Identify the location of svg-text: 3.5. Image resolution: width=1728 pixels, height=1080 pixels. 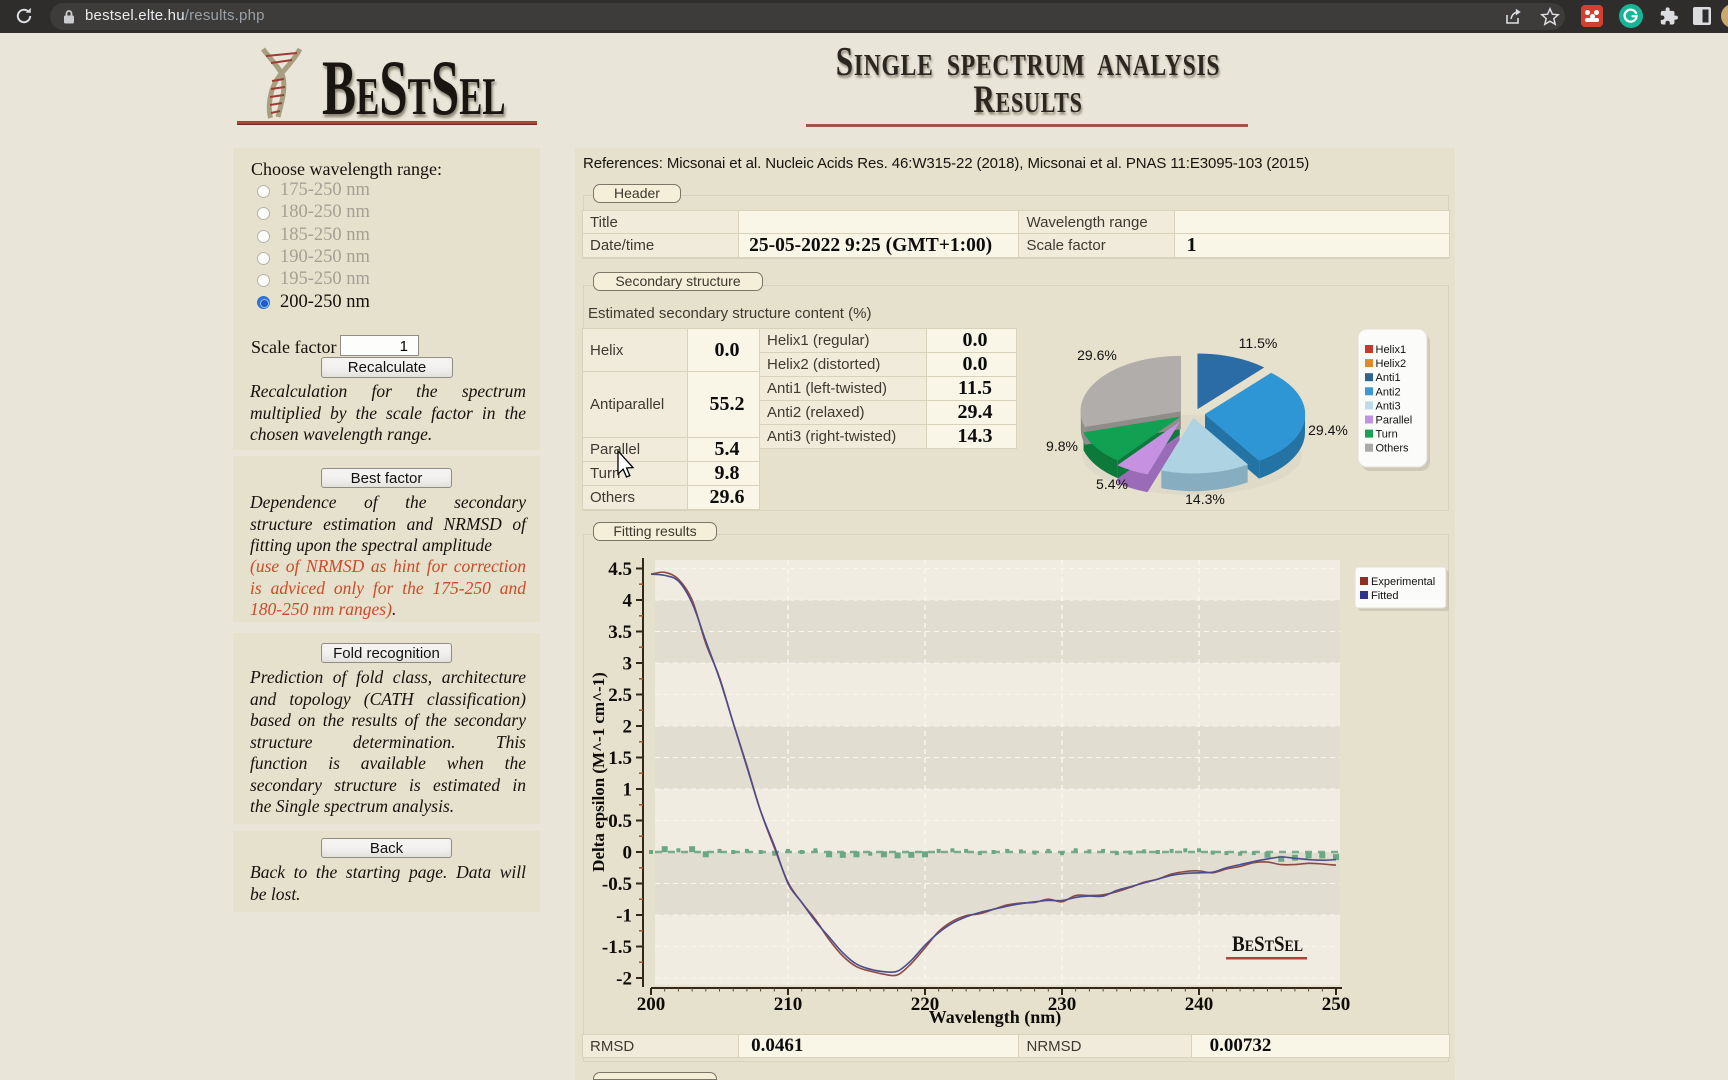
(620, 632).